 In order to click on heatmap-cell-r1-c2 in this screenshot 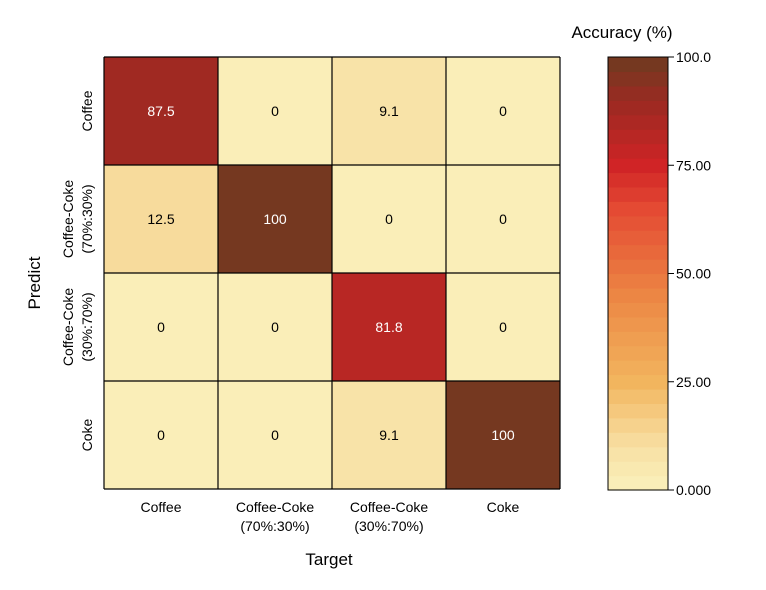, I will do `click(389, 219)`.